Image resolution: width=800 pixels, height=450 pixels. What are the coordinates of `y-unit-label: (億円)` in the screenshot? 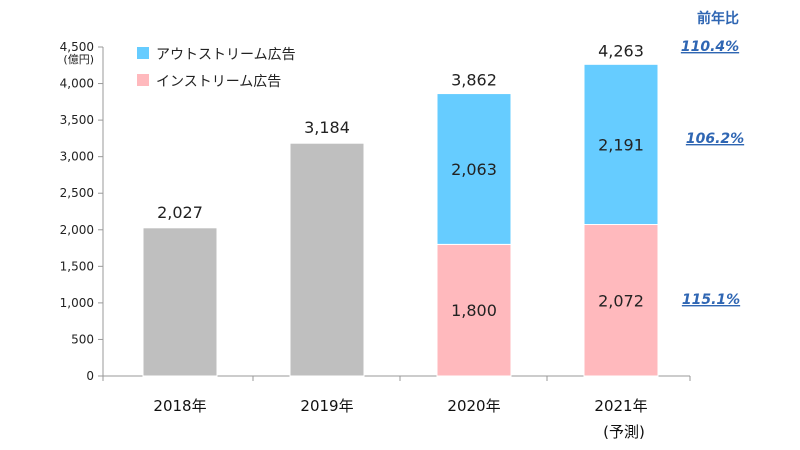 It's located at (78, 59).